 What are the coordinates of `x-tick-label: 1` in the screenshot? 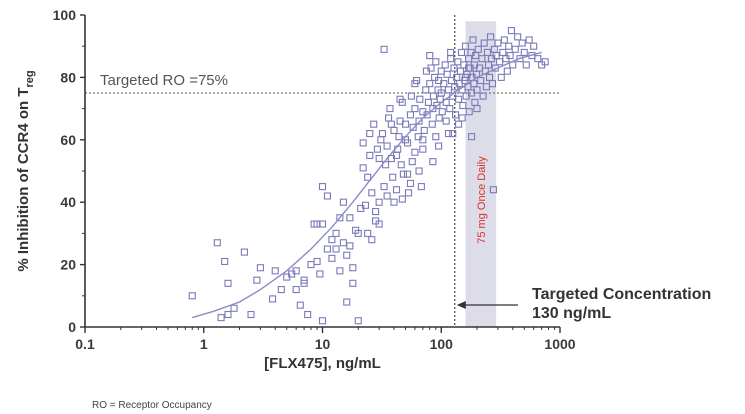 It's located at (204, 344).